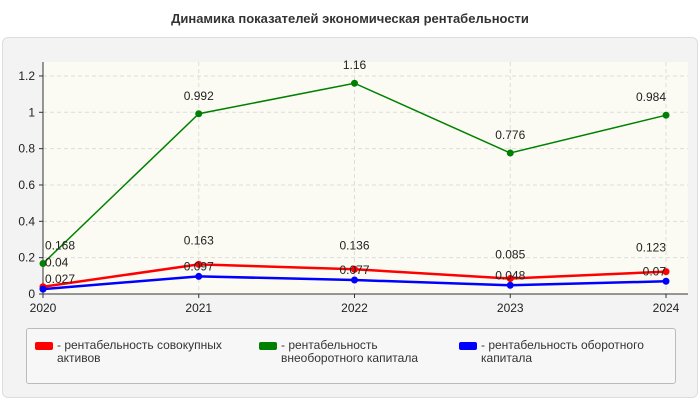 The width and height of the screenshot is (700, 400). What do you see at coordinates (26, 185) in the screenshot?
I see `y-tick-label: 0.6` at bounding box center [26, 185].